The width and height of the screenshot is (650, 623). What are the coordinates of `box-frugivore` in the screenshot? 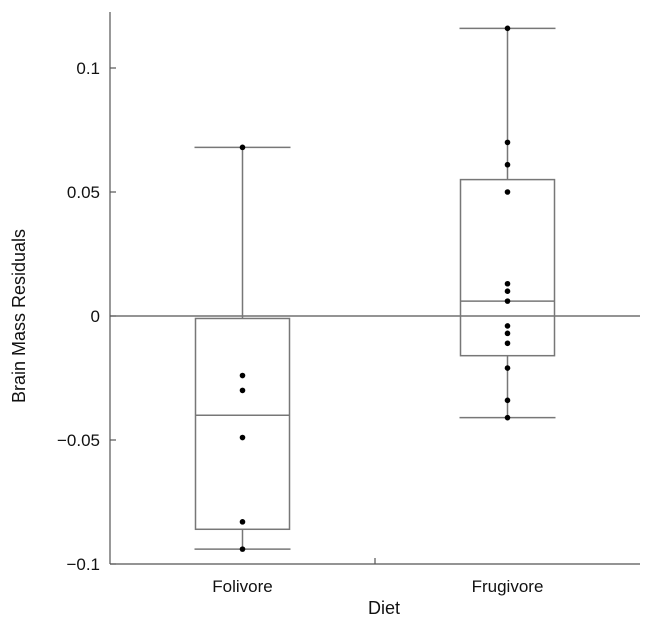 It's located at (507, 223).